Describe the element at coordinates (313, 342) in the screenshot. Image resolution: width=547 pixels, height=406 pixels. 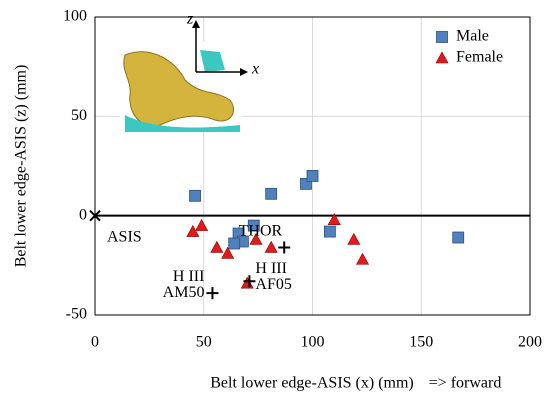
I see `x-tick-label: 100` at that location.